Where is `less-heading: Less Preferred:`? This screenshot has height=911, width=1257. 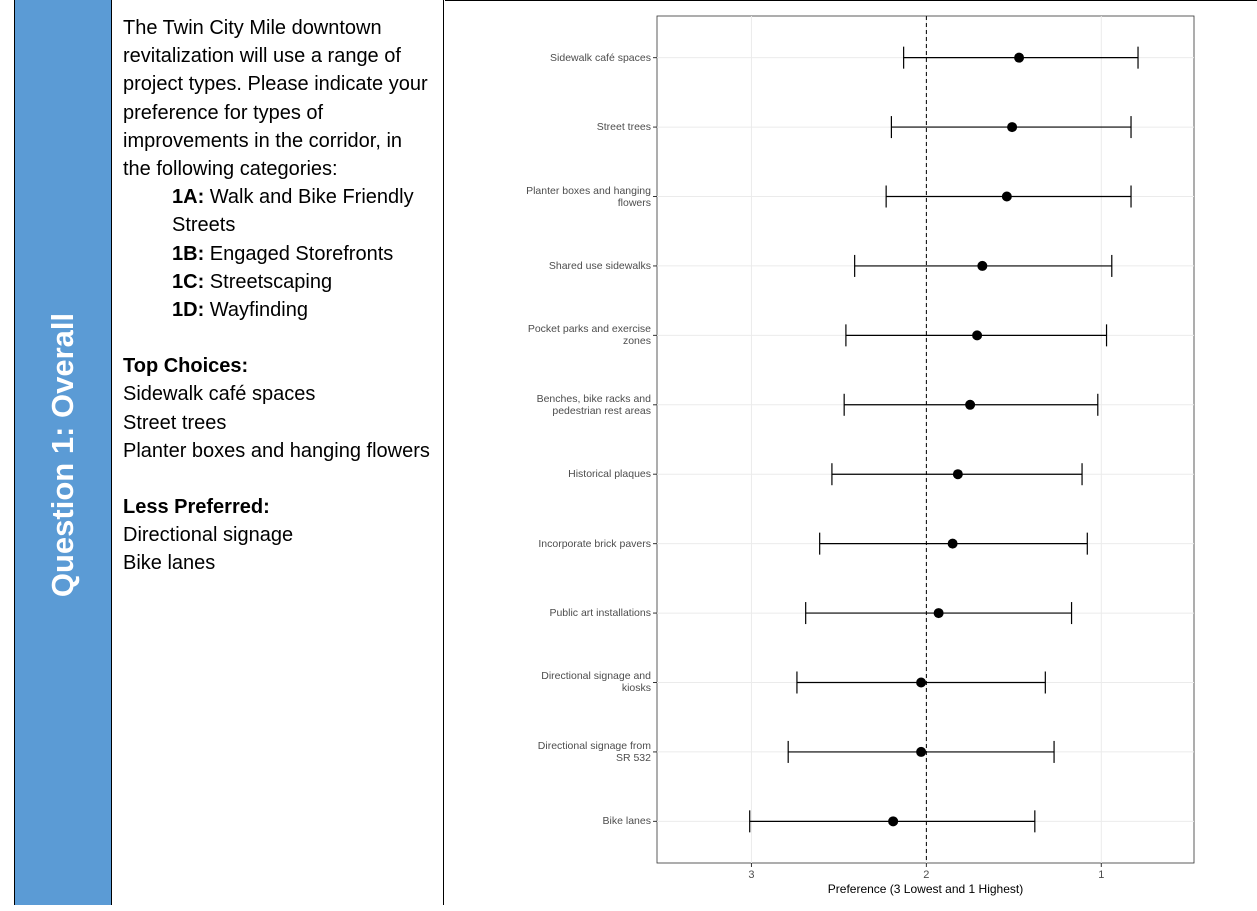 less-heading: Less Preferred: is located at coordinates (196, 507).